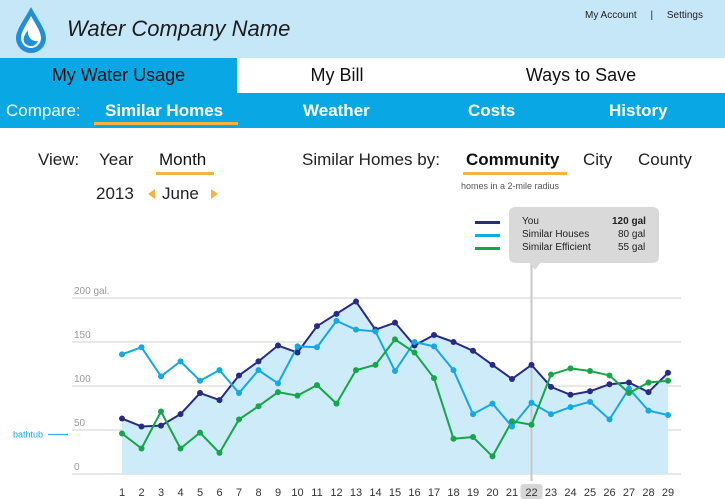  I want to click on x-tick-label: 20, so click(492, 493).